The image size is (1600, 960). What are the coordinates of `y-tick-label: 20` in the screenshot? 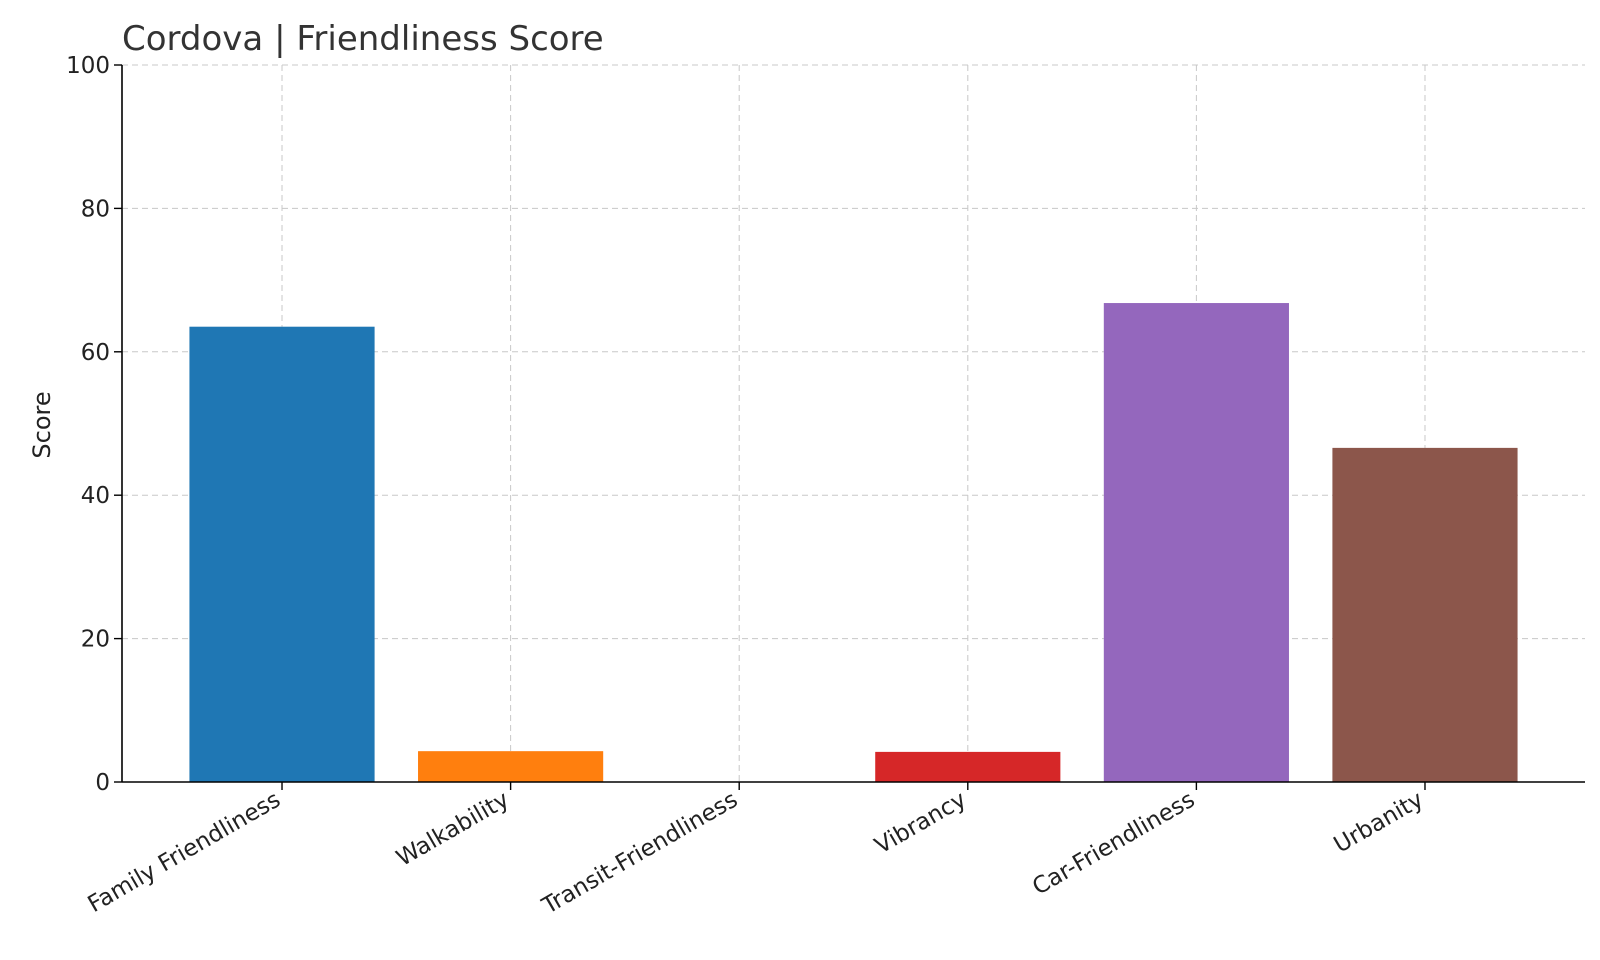 It's located at (95, 640).